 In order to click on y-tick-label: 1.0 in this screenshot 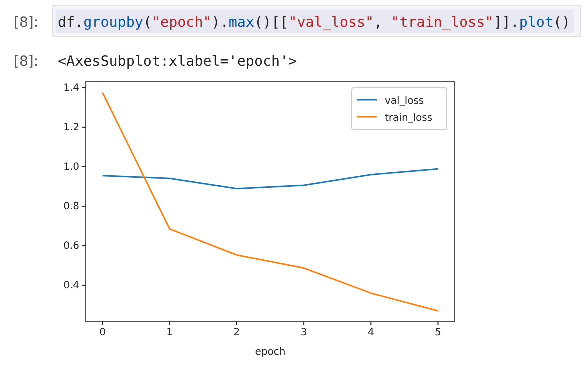, I will do `click(72, 168)`.